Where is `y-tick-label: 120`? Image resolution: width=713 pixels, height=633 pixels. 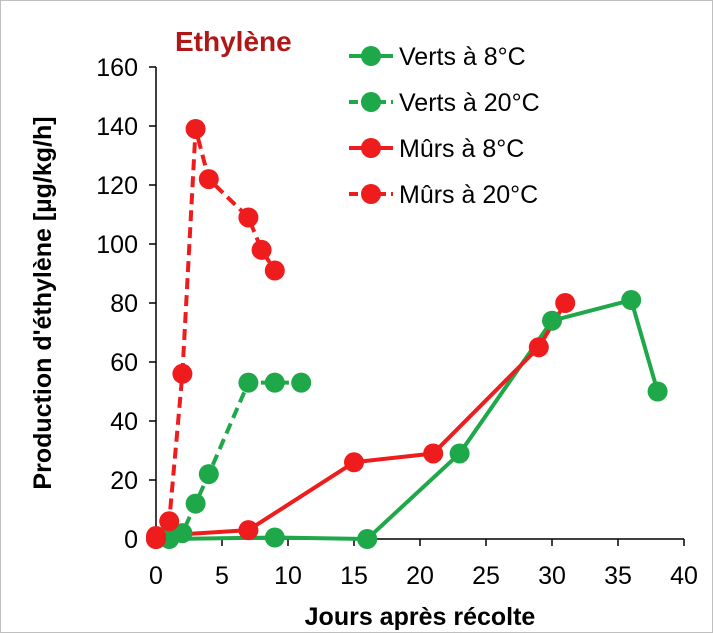 y-tick-label: 120 is located at coordinates (117, 186).